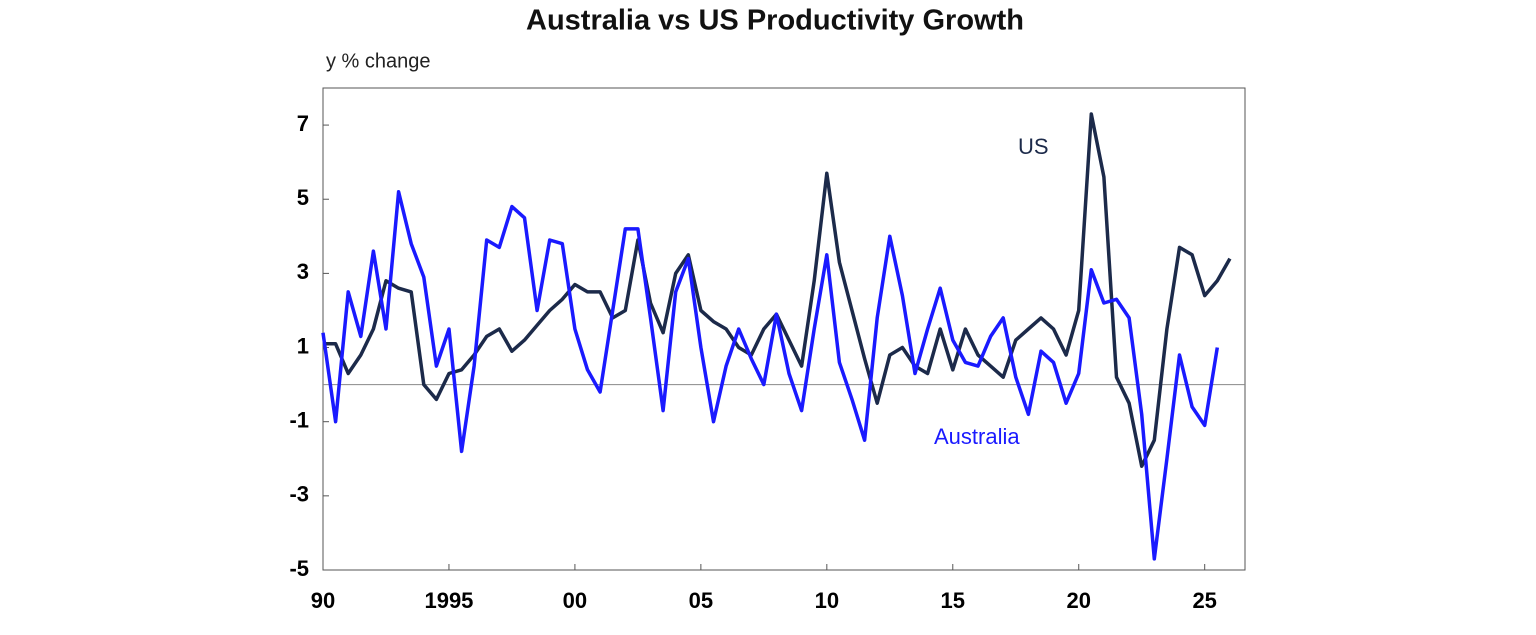  What do you see at coordinates (303, 123) in the screenshot?
I see `y-tick-label: 7` at bounding box center [303, 123].